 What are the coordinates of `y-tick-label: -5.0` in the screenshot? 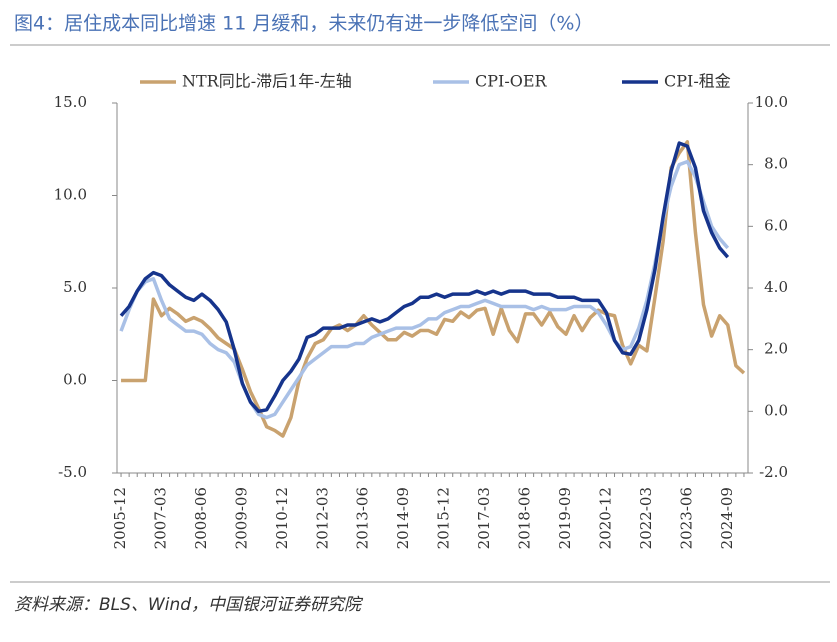 It's located at (72, 472).